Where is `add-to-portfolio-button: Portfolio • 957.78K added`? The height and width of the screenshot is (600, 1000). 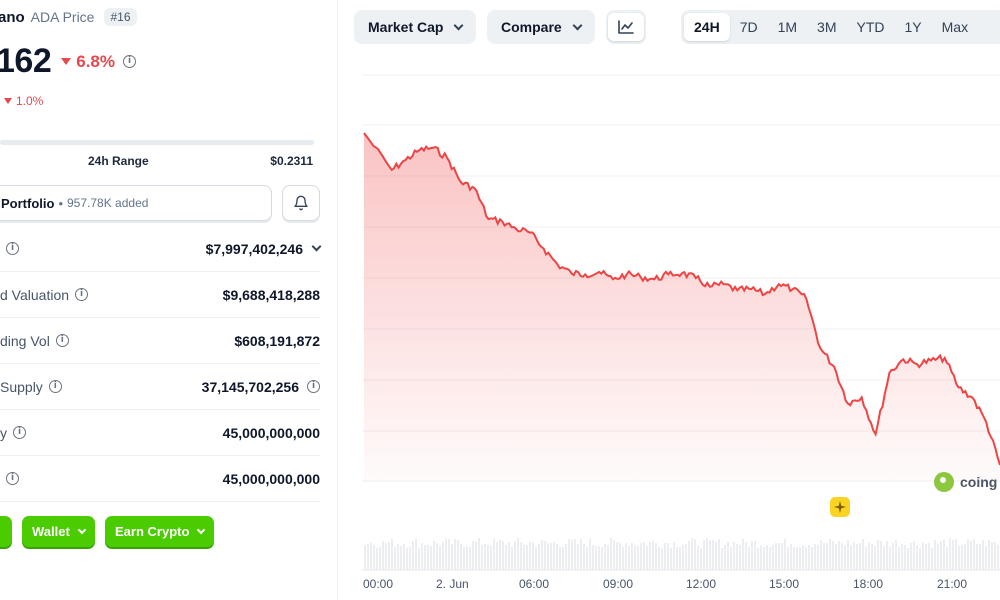 add-to-portfolio-button: Portfolio • 957.78K added is located at coordinates (136, 203).